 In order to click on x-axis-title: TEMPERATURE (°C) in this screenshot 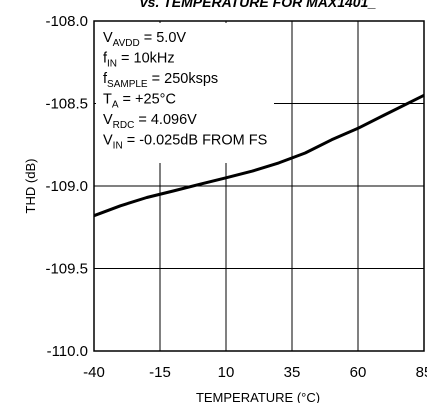, I will do `click(258, 396)`.